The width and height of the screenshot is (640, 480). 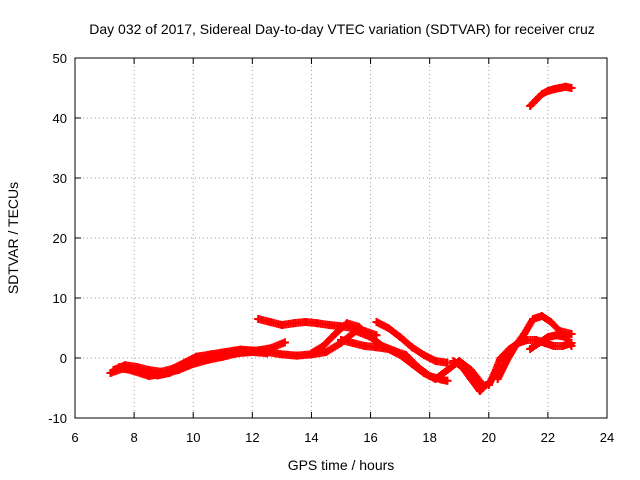 I want to click on x-tick-label: 12, so click(x=252, y=437).